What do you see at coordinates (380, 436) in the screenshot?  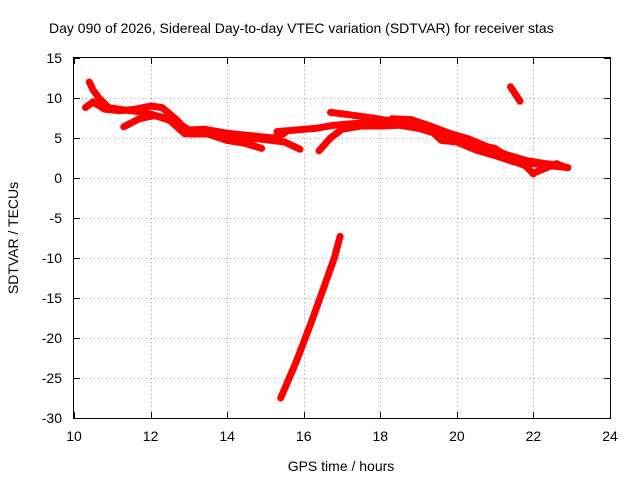 I see `x-tick-label: 18` at bounding box center [380, 436].